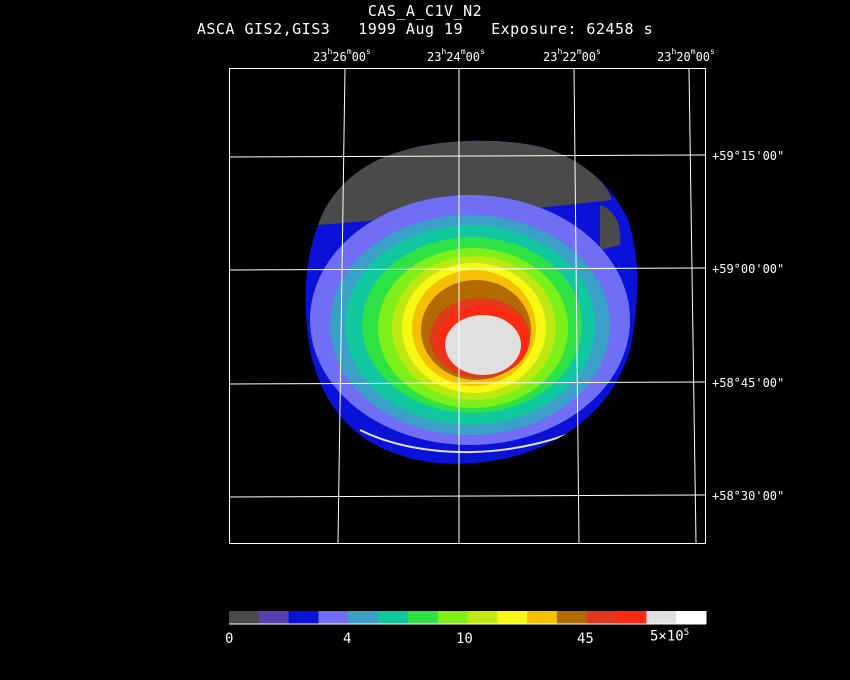 The height and width of the screenshot is (680, 850). I want to click on colorbar-tick-max: 5×10⁵, so click(670, 636).